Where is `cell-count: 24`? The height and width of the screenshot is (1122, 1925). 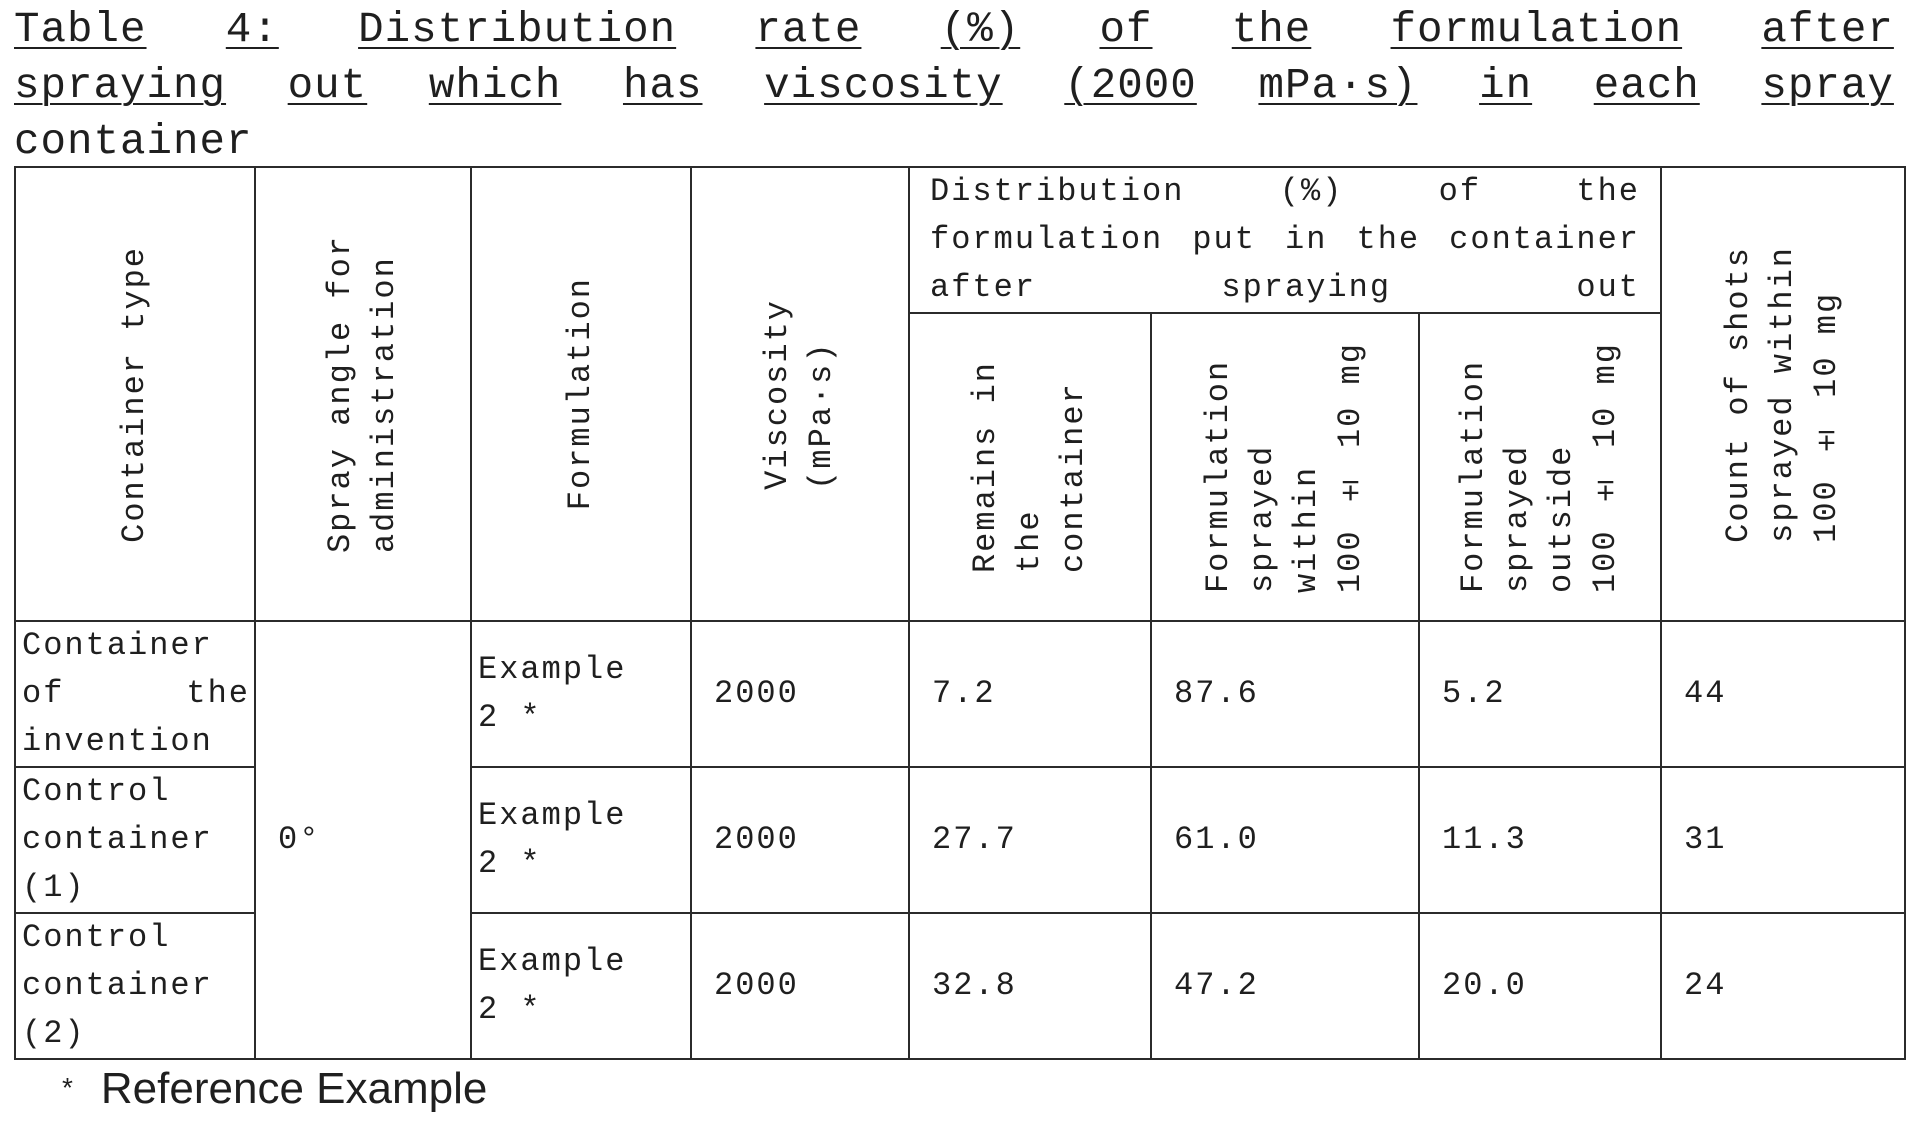
cell-count: 24 is located at coordinates (1783, 986).